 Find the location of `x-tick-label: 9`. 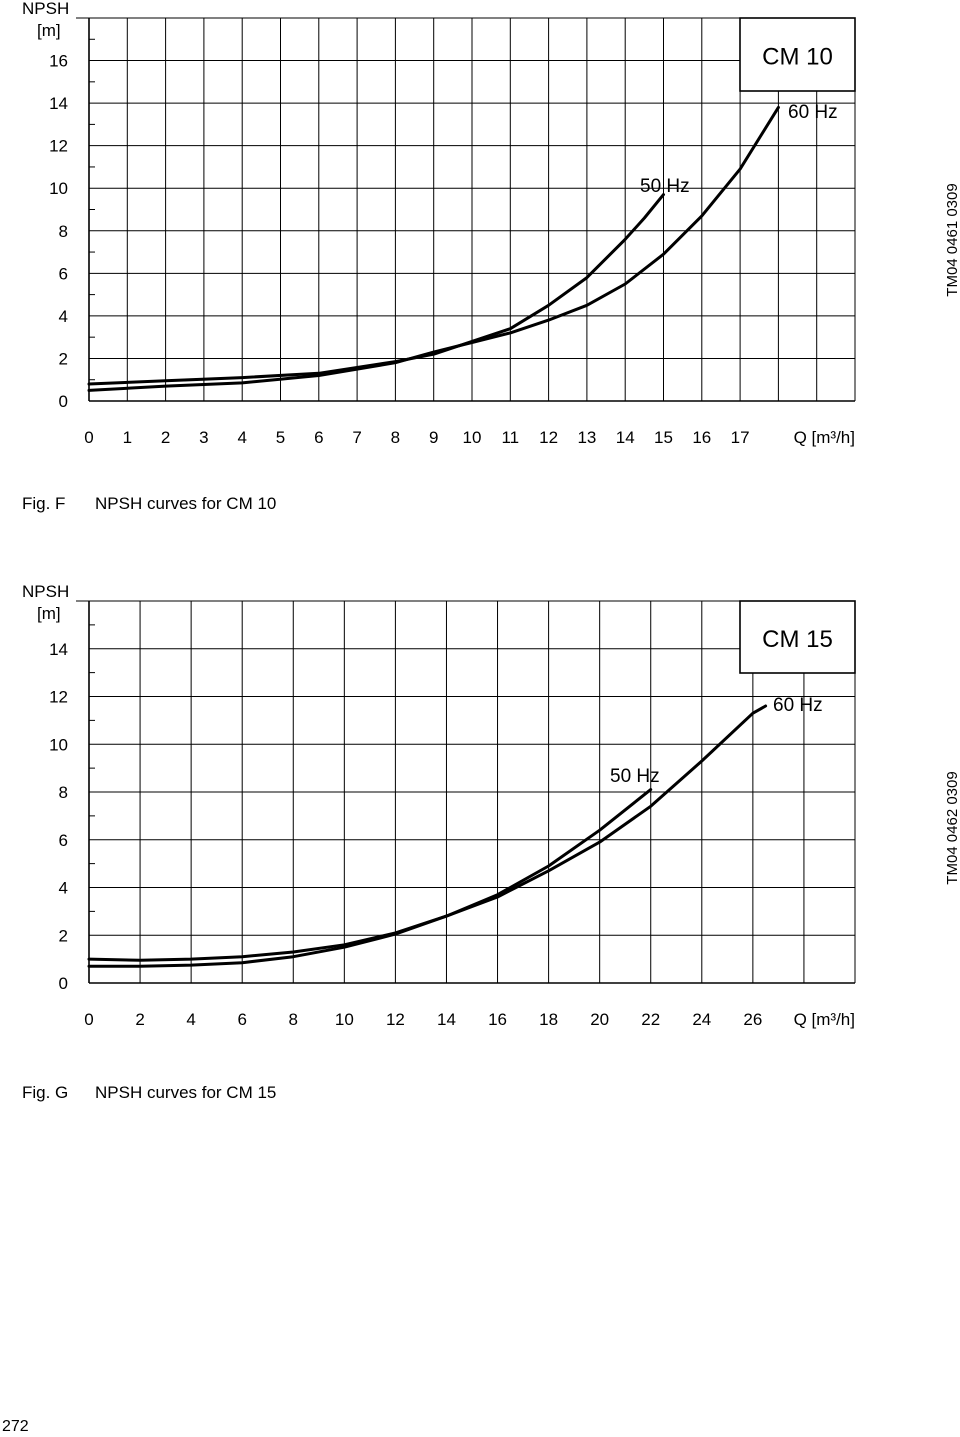

x-tick-label: 9 is located at coordinates (433, 437).